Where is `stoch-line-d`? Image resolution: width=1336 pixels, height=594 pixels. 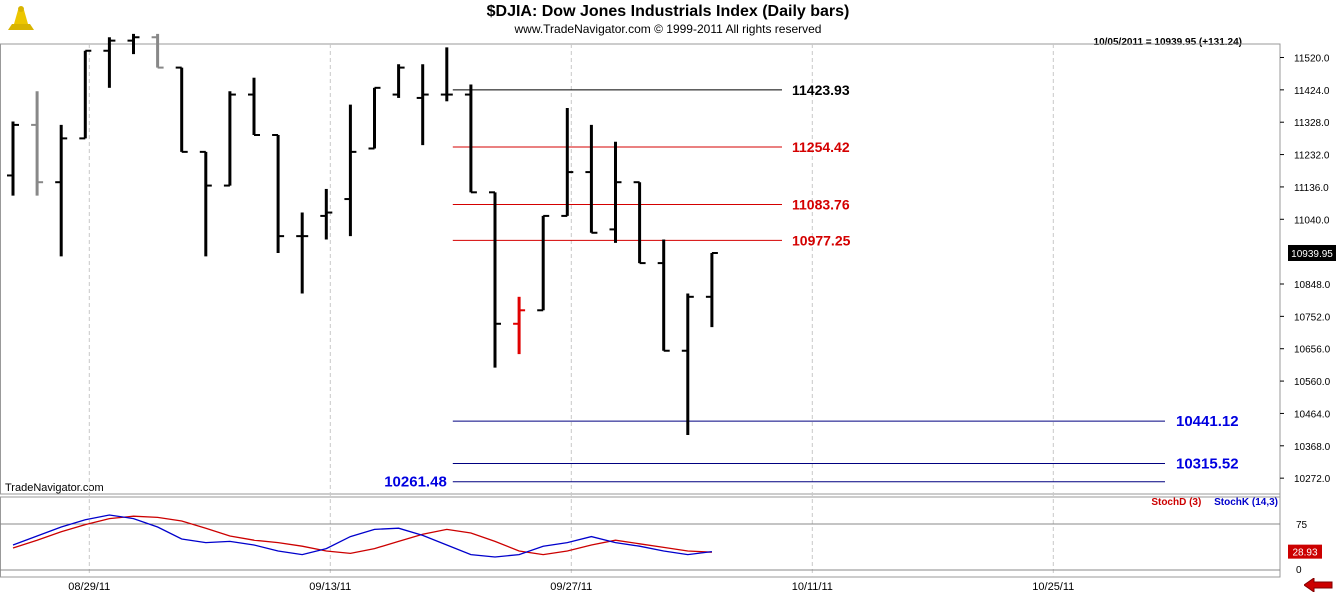
stoch-line-d is located at coordinates (362, 535).